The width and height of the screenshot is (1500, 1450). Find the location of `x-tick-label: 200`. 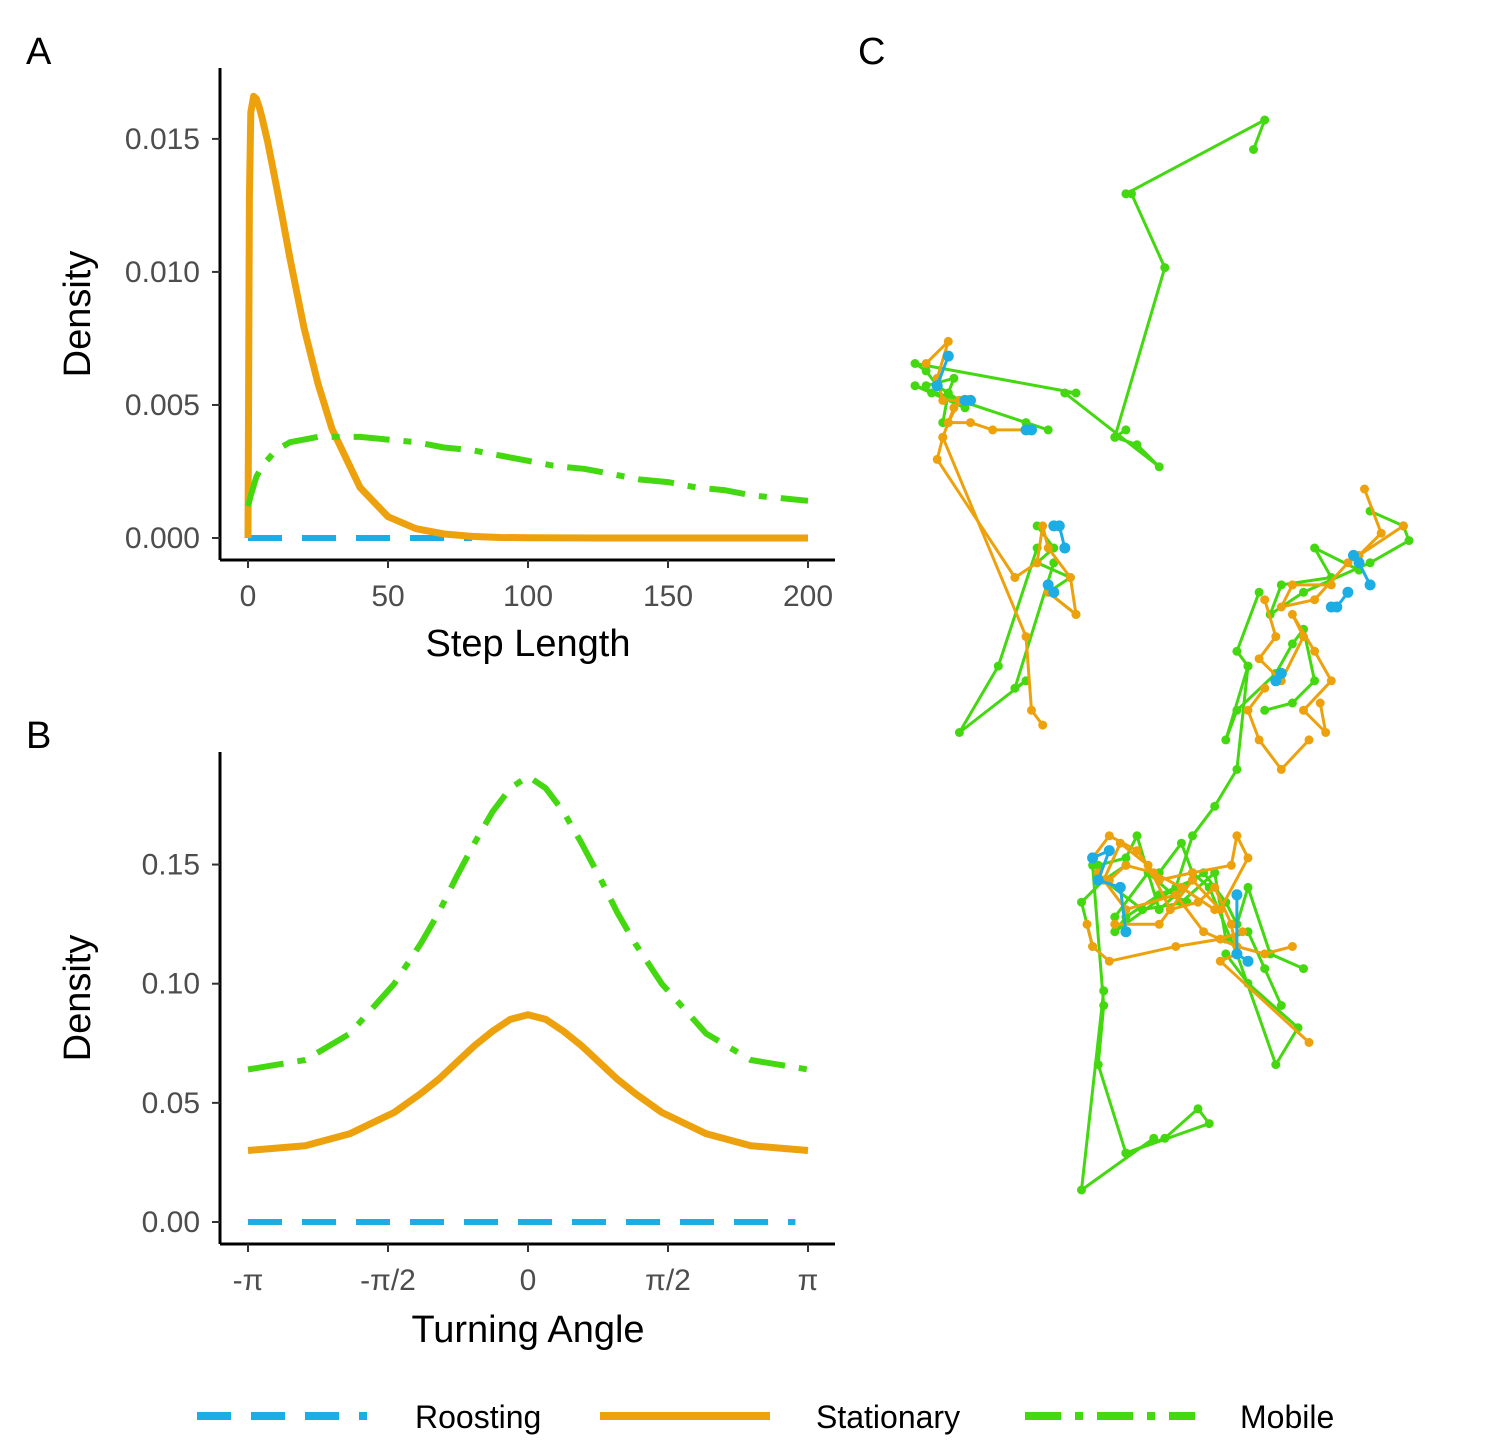

x-tick-label: 200 is located at coordinates (808, 596).